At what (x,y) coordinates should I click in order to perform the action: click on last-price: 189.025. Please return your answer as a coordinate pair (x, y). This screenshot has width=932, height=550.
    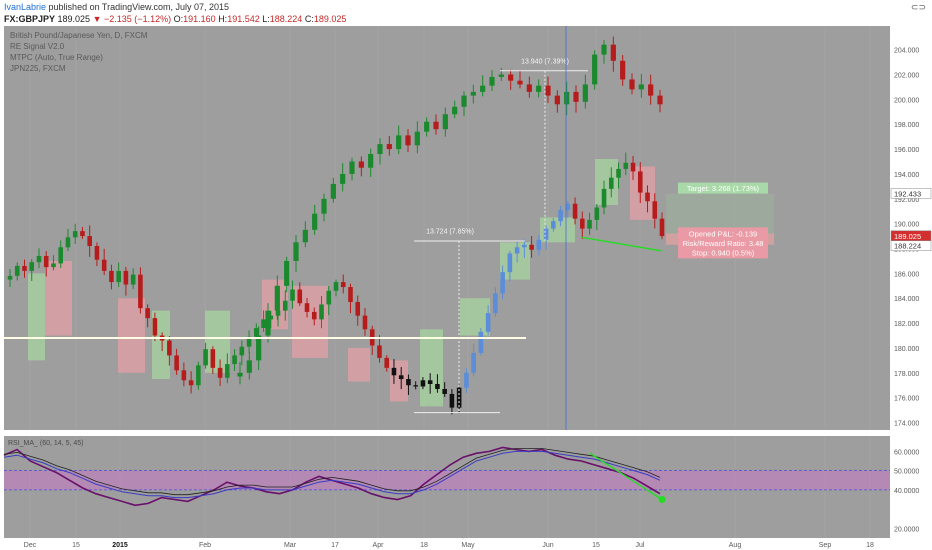
    Looking at the image, I should click on (74, 19).